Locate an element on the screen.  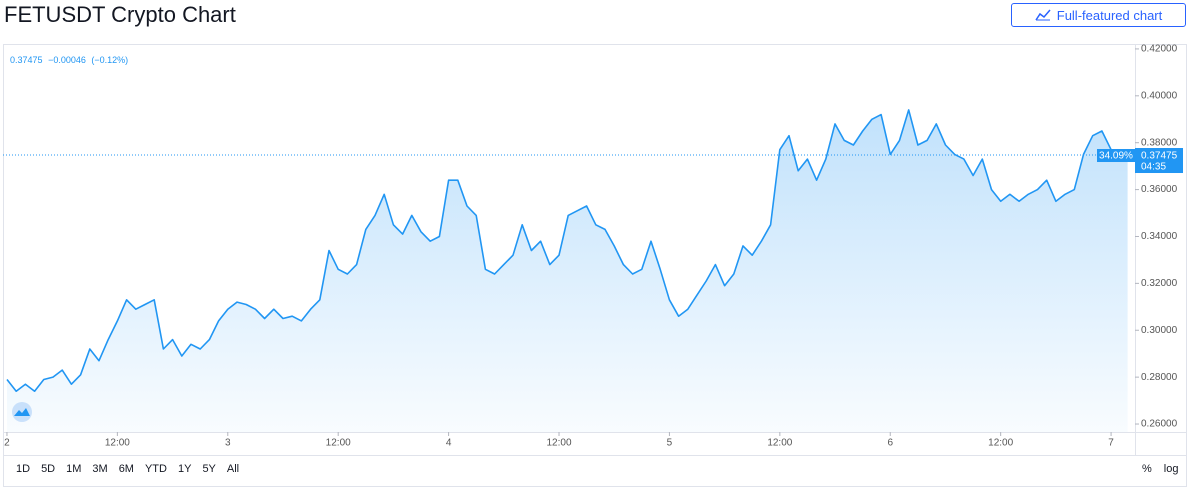
y-tick-label: 0.34000 is located at coordinates (1159, 236).